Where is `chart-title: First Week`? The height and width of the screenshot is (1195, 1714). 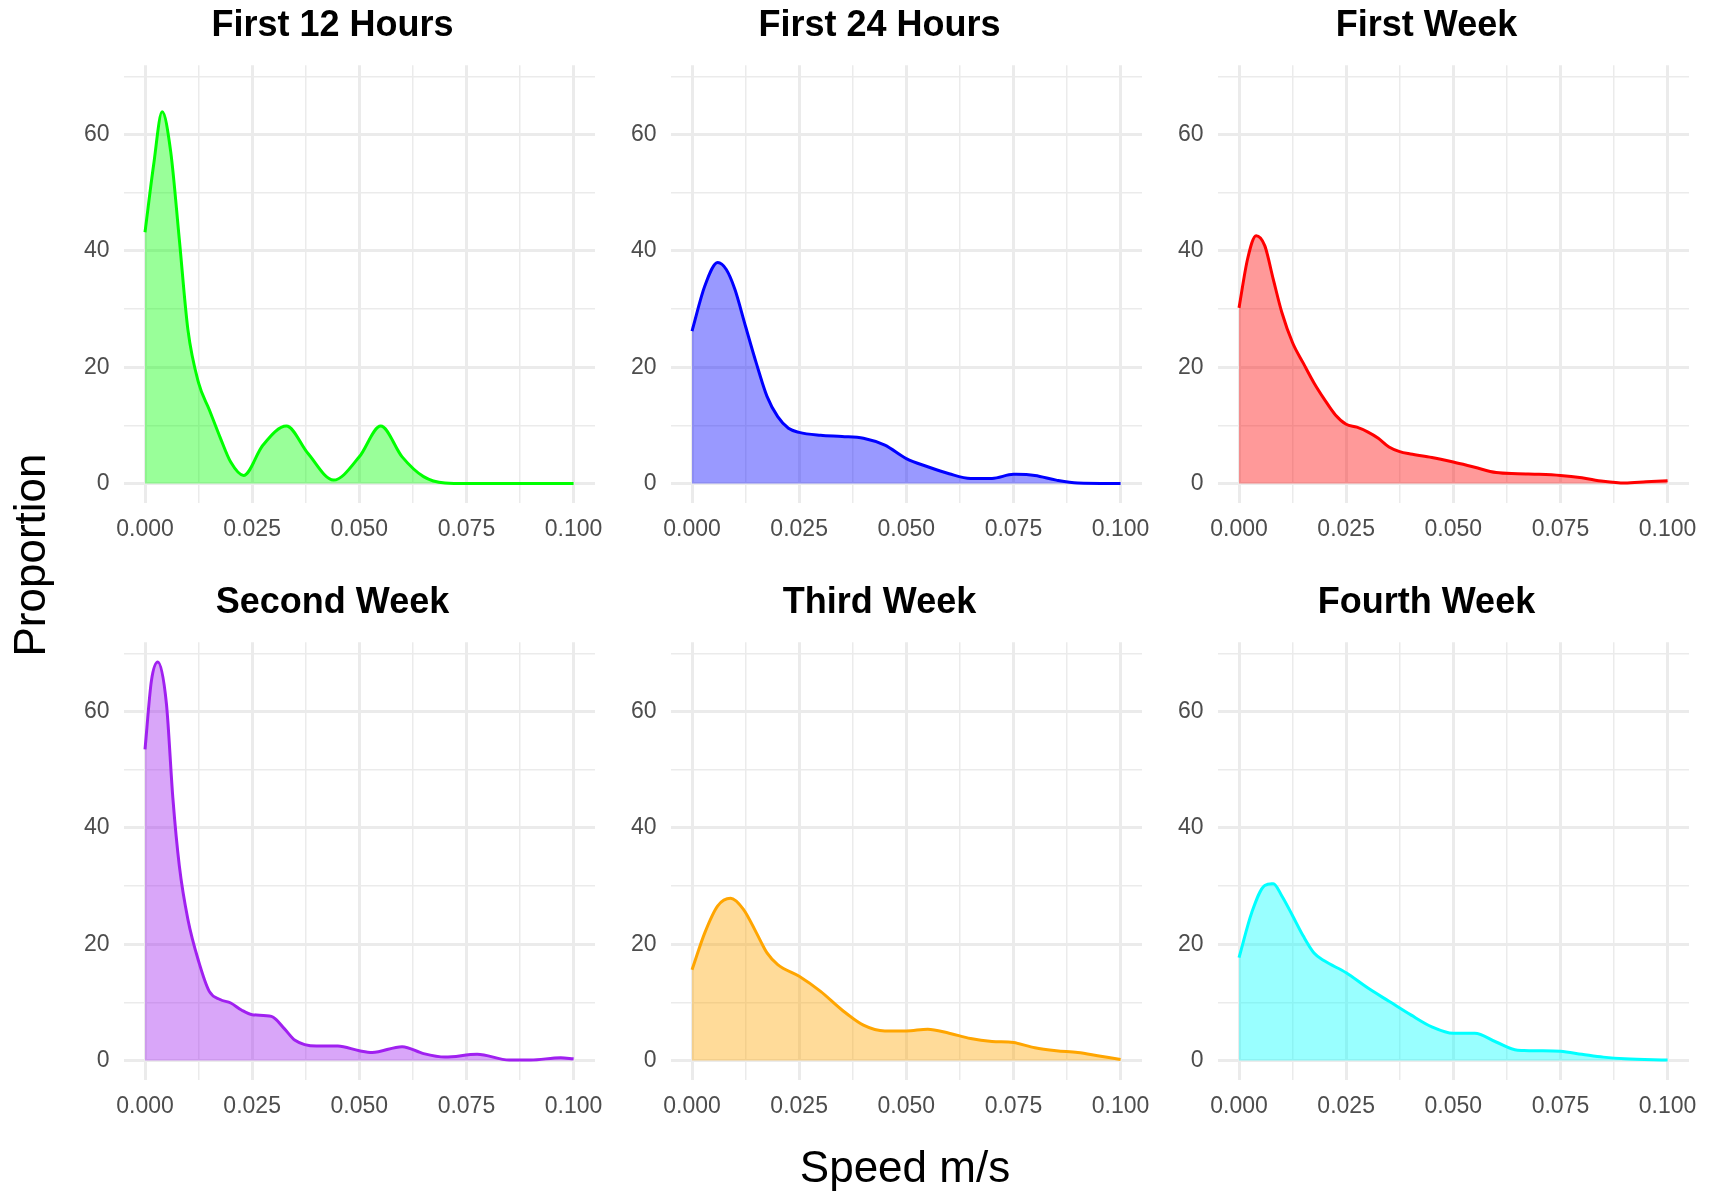 chart-title: First Week is located at coordinates (1427, 23).